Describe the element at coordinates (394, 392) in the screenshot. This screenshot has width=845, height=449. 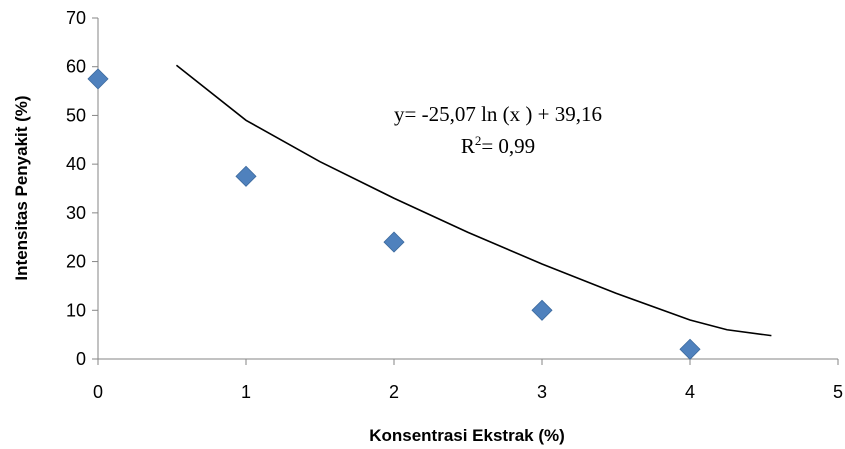
I see `x-tick-label: 2` at that location.